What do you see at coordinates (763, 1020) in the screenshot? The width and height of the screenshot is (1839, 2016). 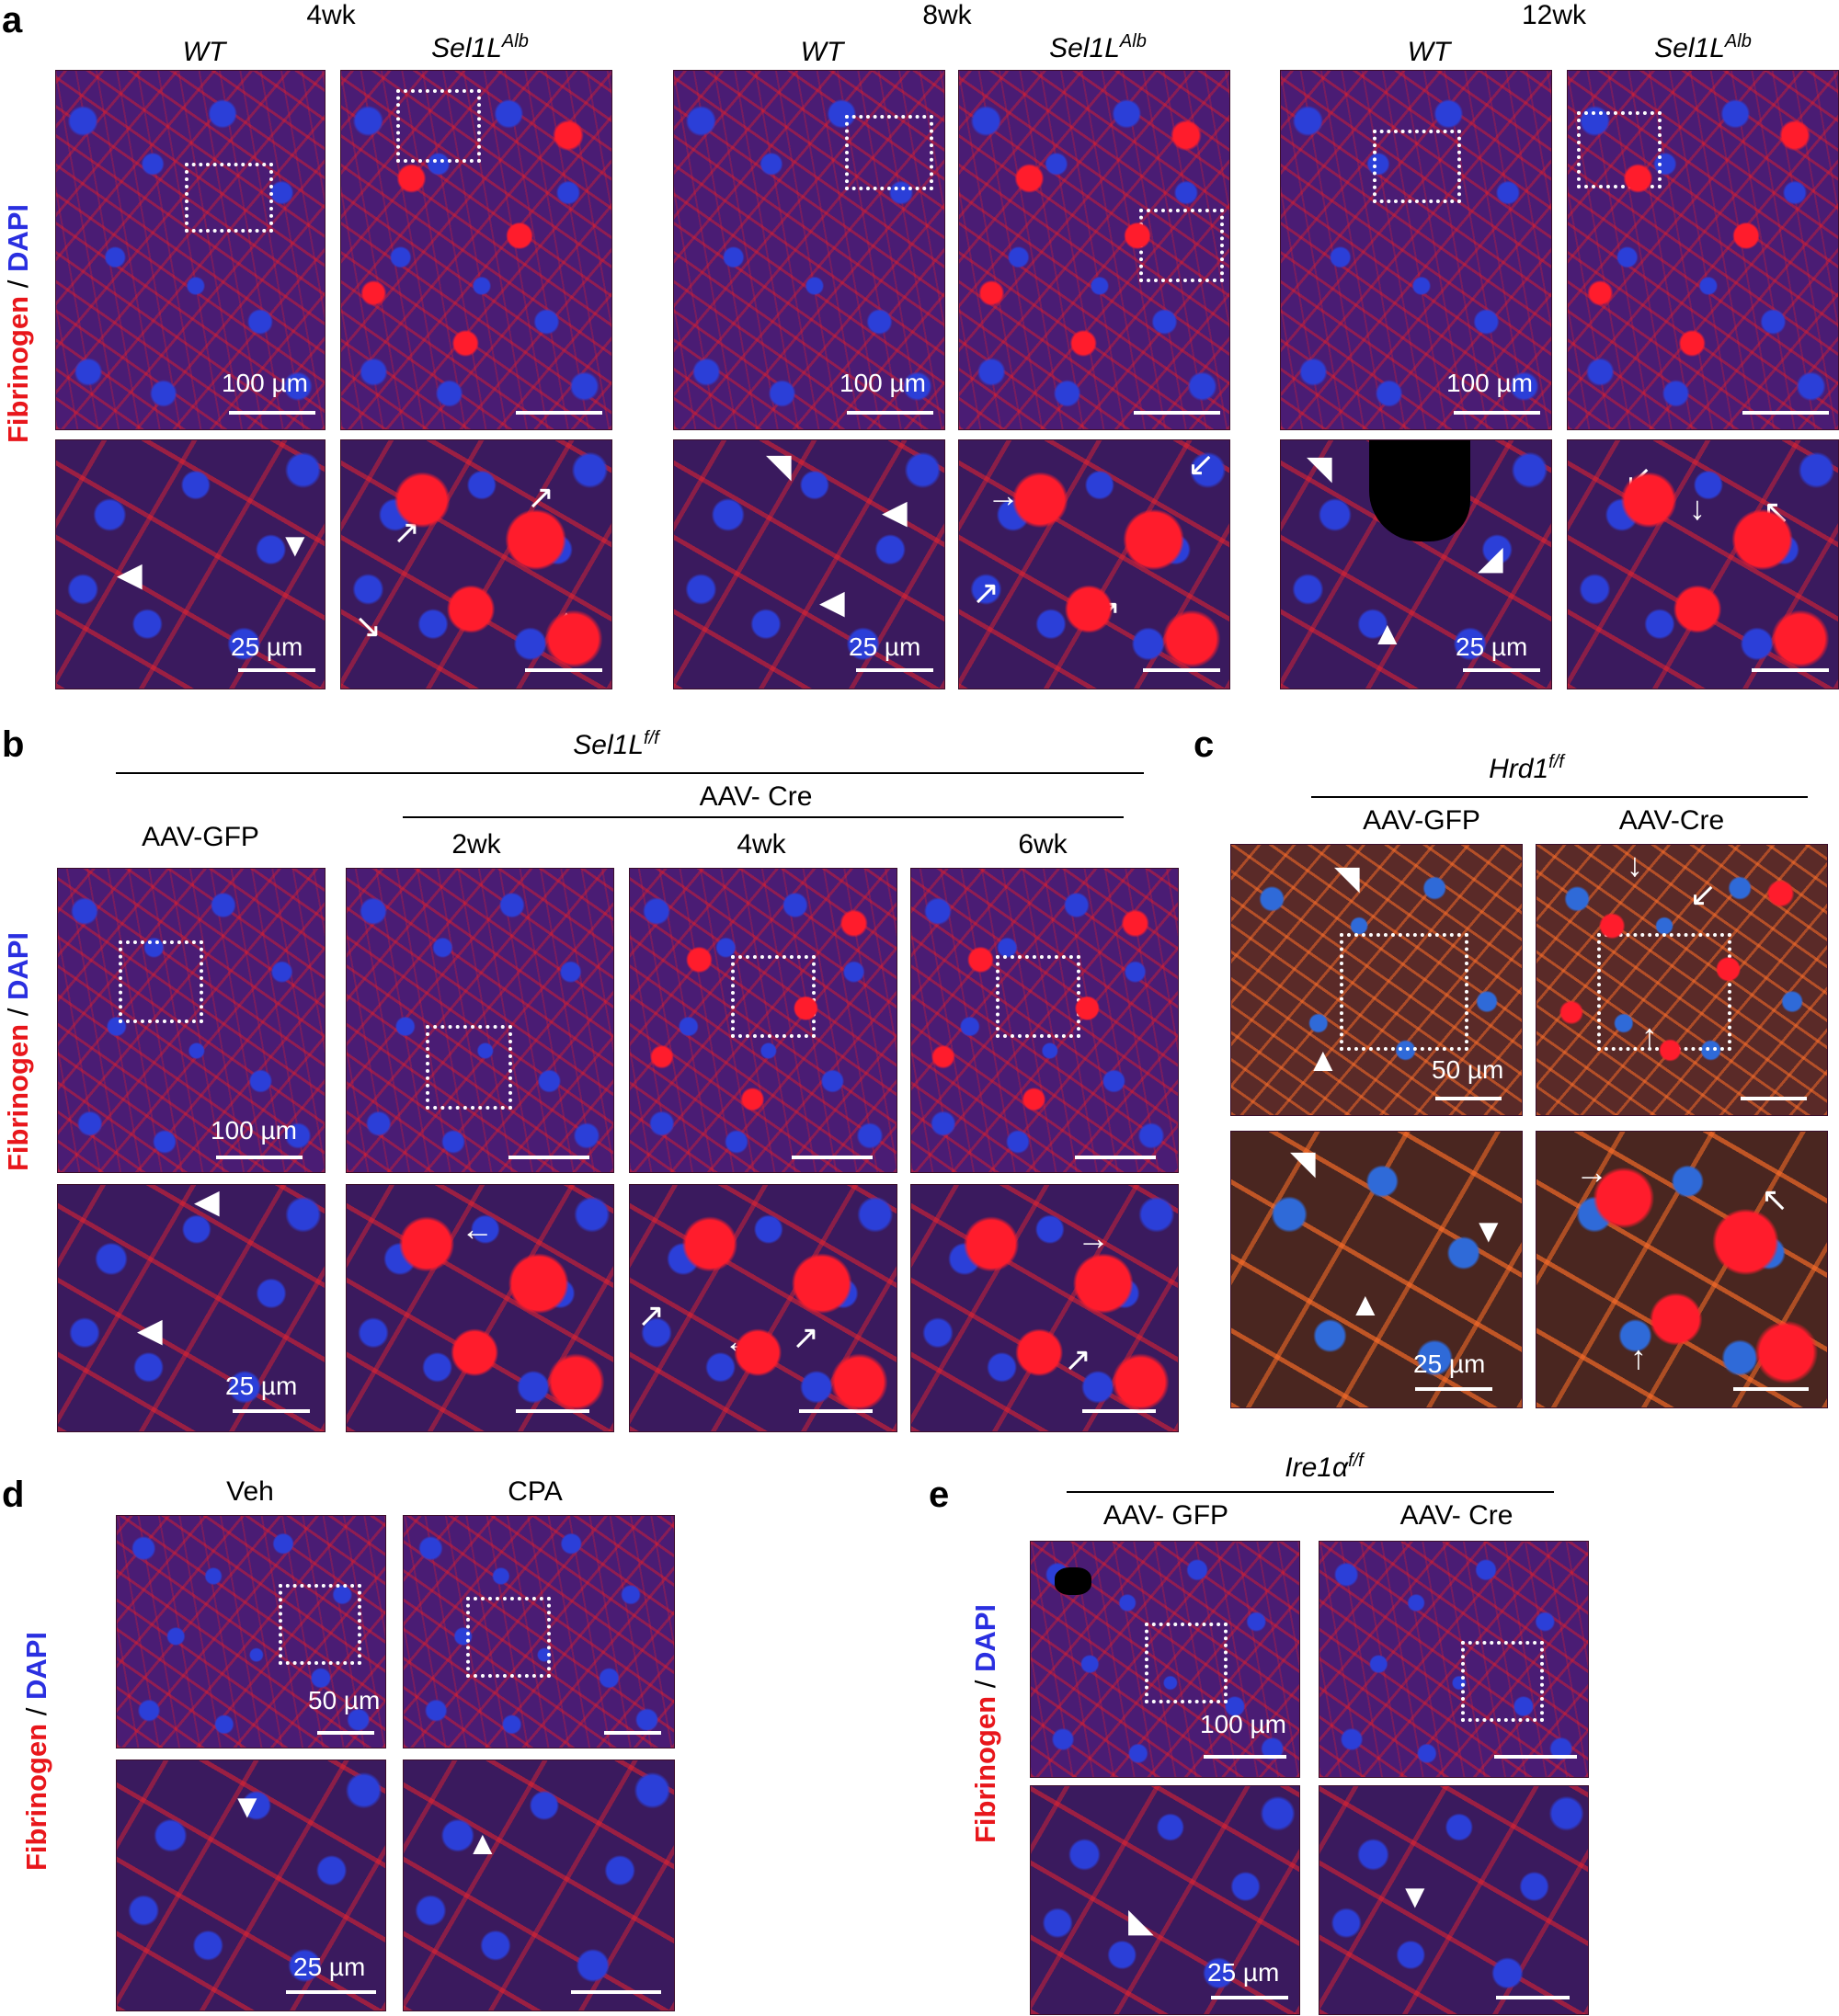 I see `b-image-cre-4wk-low` at bounding box center [763, 1020].